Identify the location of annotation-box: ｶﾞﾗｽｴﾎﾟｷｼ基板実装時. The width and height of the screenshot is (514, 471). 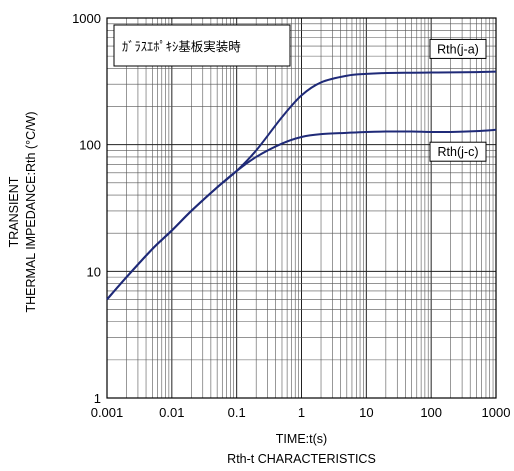
(202, 45).